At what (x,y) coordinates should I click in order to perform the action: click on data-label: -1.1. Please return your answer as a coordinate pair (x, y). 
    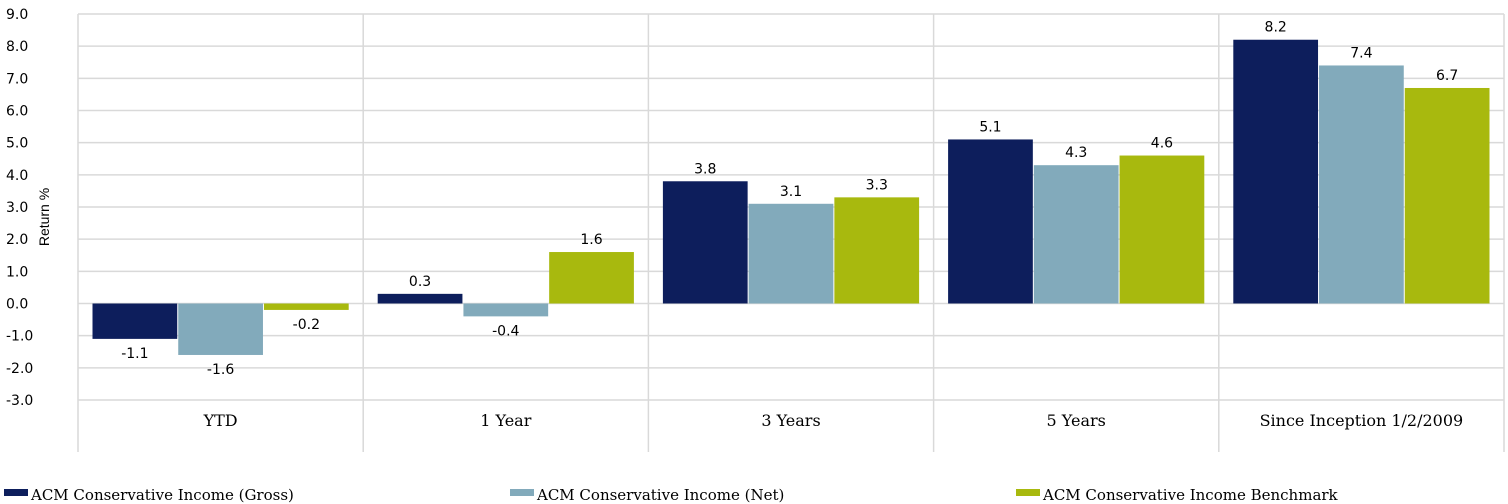
    Looking at the image, I should click on (134, 354).